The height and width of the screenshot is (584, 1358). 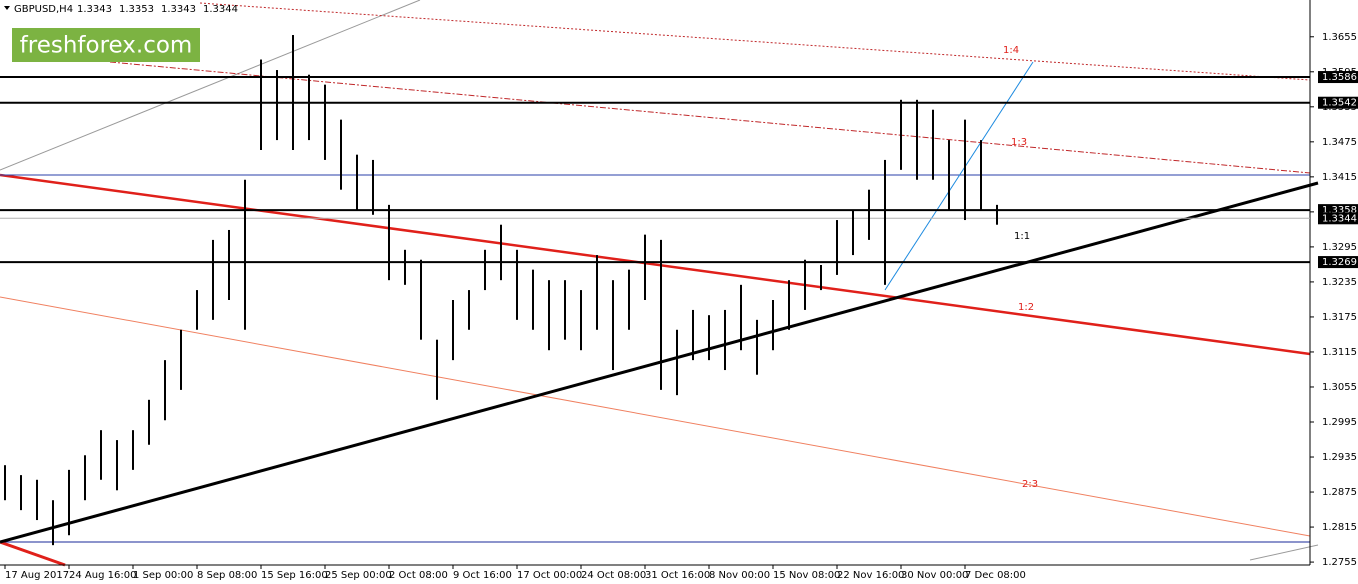 What do you see at coordinates (1022, 236) in the screenshot?
I see `fan-label: 1:1` at bounding box center [1022, 236].